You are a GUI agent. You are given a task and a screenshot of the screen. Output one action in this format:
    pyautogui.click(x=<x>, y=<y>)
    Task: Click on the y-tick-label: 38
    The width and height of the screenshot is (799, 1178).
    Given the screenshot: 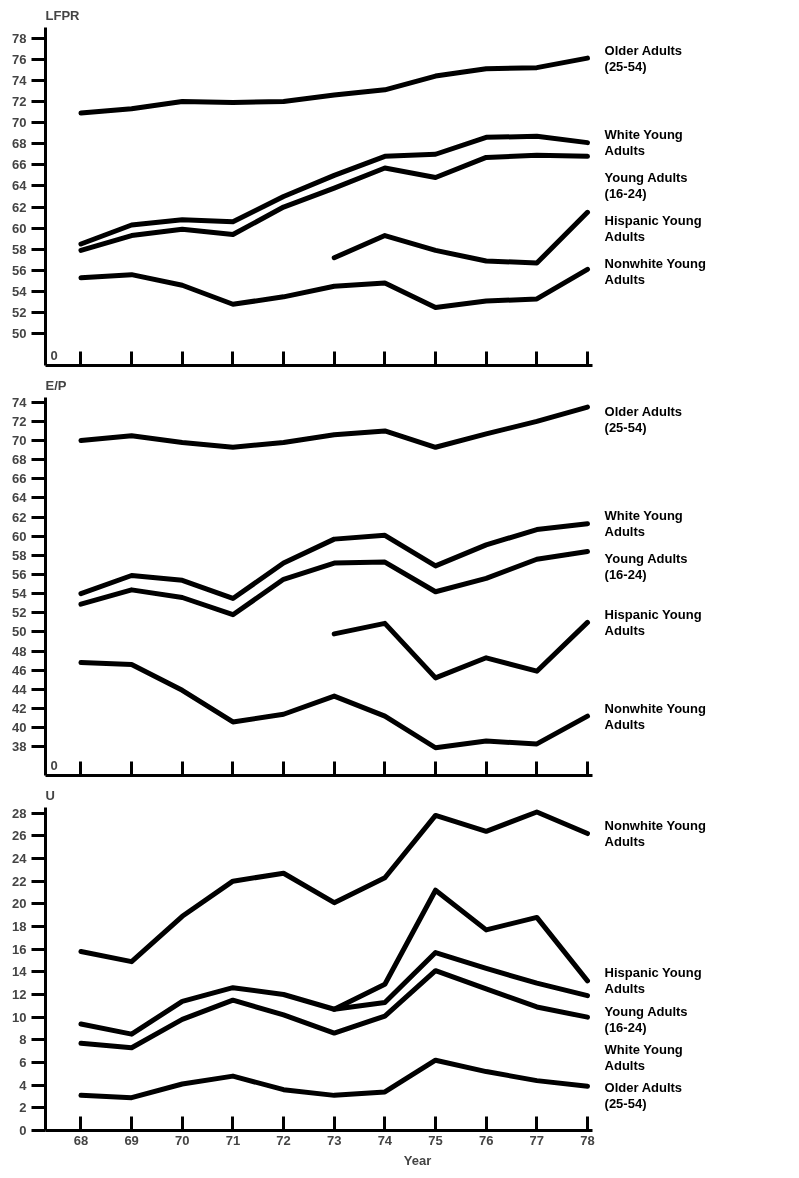 What is the action you would take?
    pyautogui.click(x=19, y=747)
    